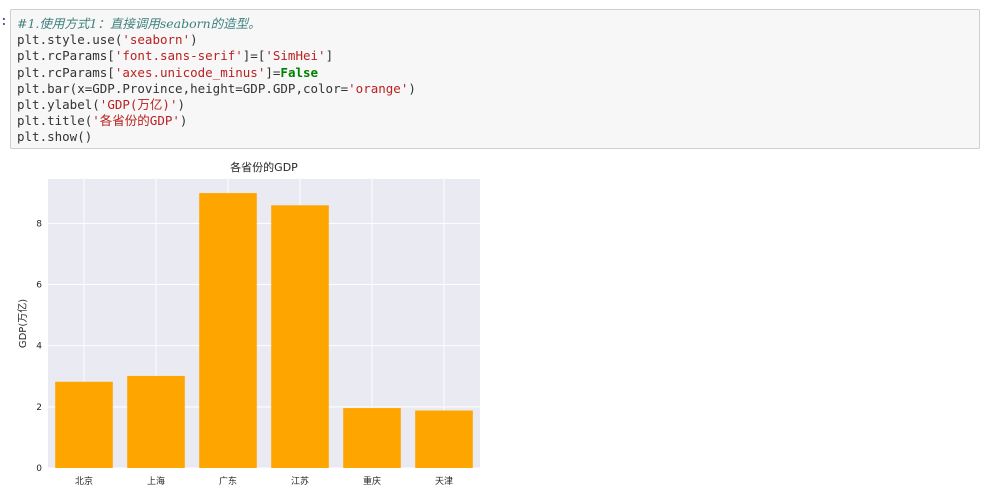  What do you see at coordinates (444, 481) in the screenshot?
I see `x-tick-label: 天津` at bounding box center [444, 481].